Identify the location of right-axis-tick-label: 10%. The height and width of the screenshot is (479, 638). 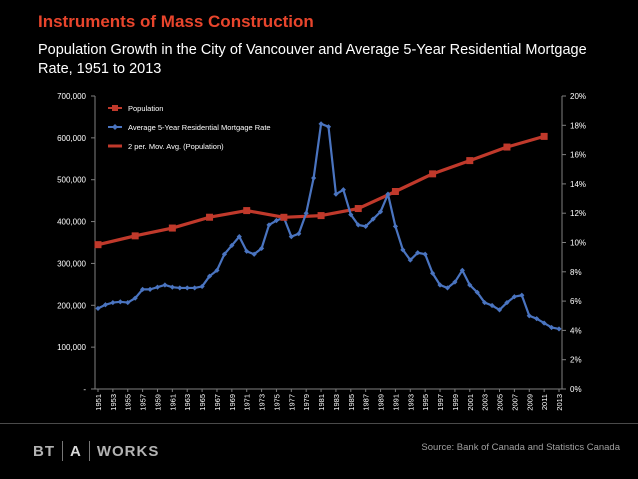
(578, 243).